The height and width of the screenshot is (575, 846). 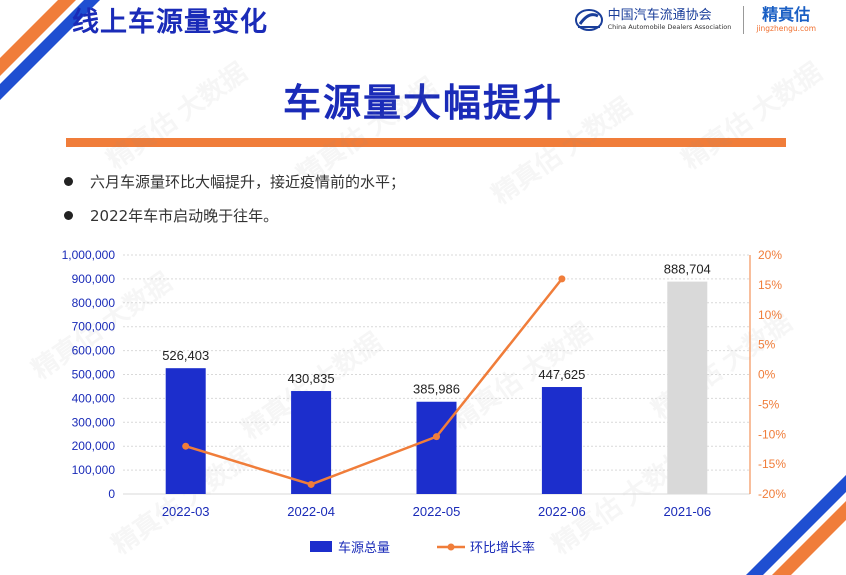 What do you see at coordinates (770, 315) in the screenshot?
I see `y-right-tick-label: 10%` at bounding box center [770, 315].